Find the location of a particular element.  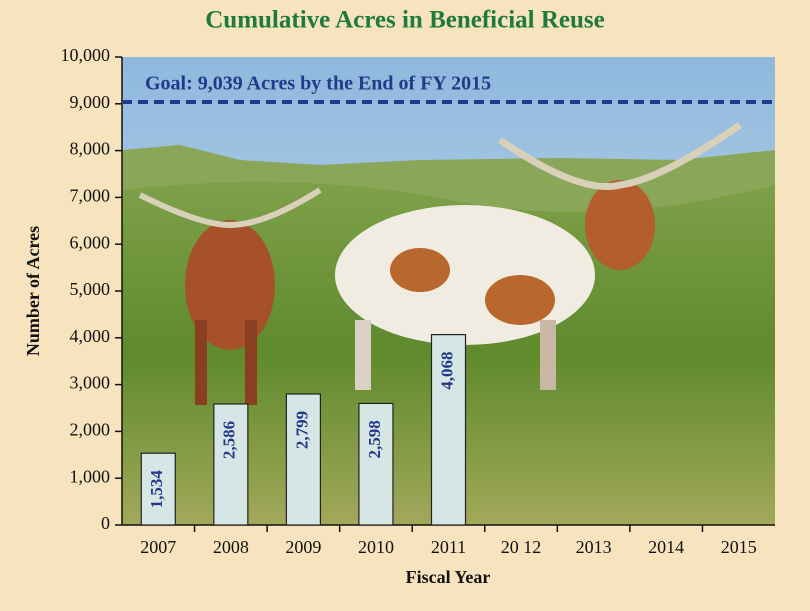

x-tick-label: 2015 is located at coordinates (739, 547).